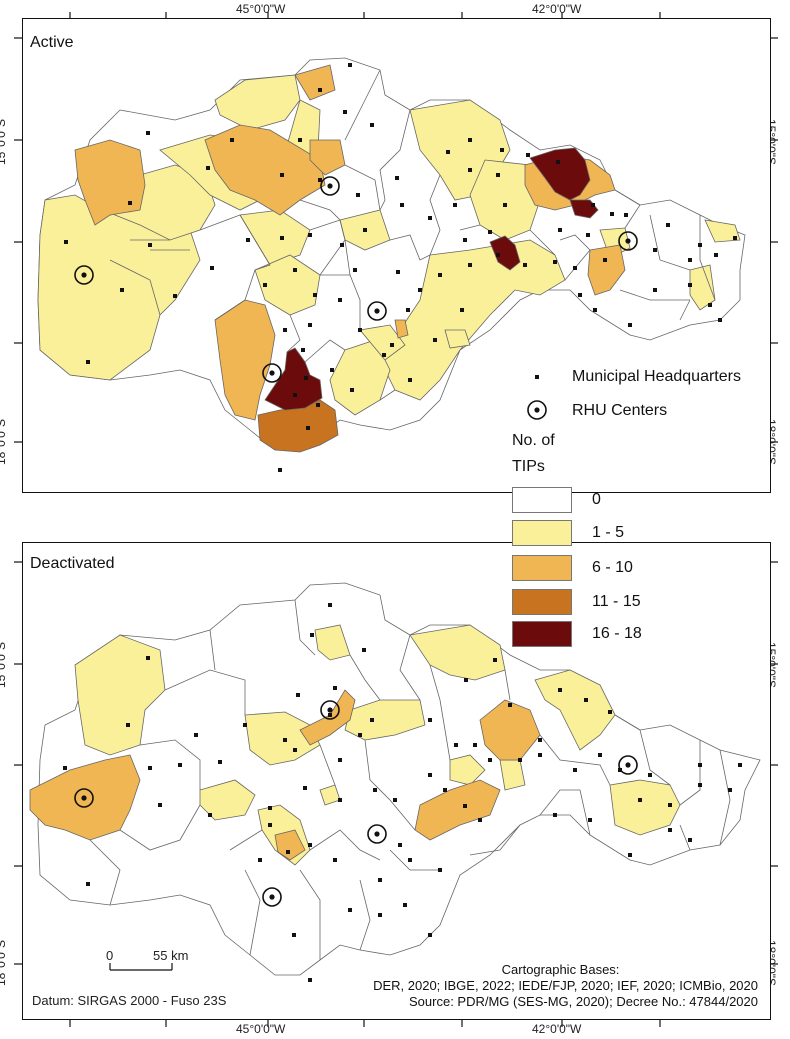 Image resolution: width=790 pixels, height=1039 pixels. Describe the element at coordinates (261, 9) in the screenshot. I see `lon-label-top-45w: 45°0'0"W` at that location.